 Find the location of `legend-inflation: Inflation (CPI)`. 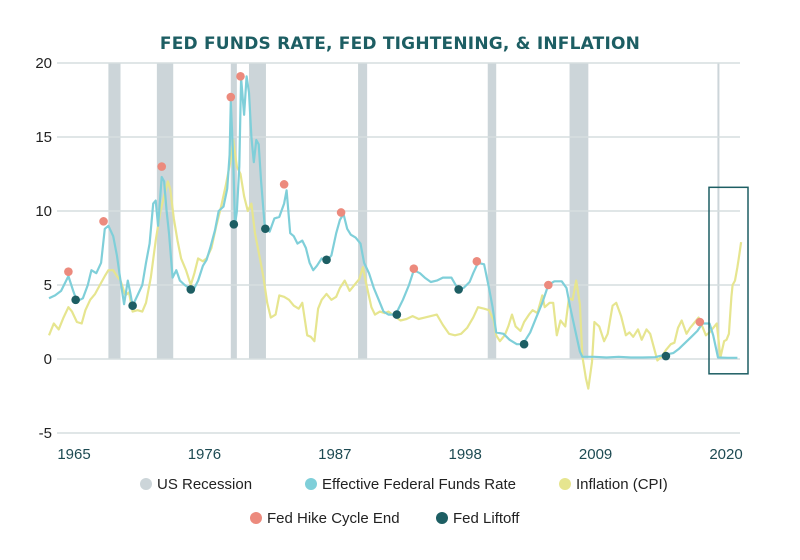

legend-inflation: Inflation (CPI) is located at coordinates (613, 484).